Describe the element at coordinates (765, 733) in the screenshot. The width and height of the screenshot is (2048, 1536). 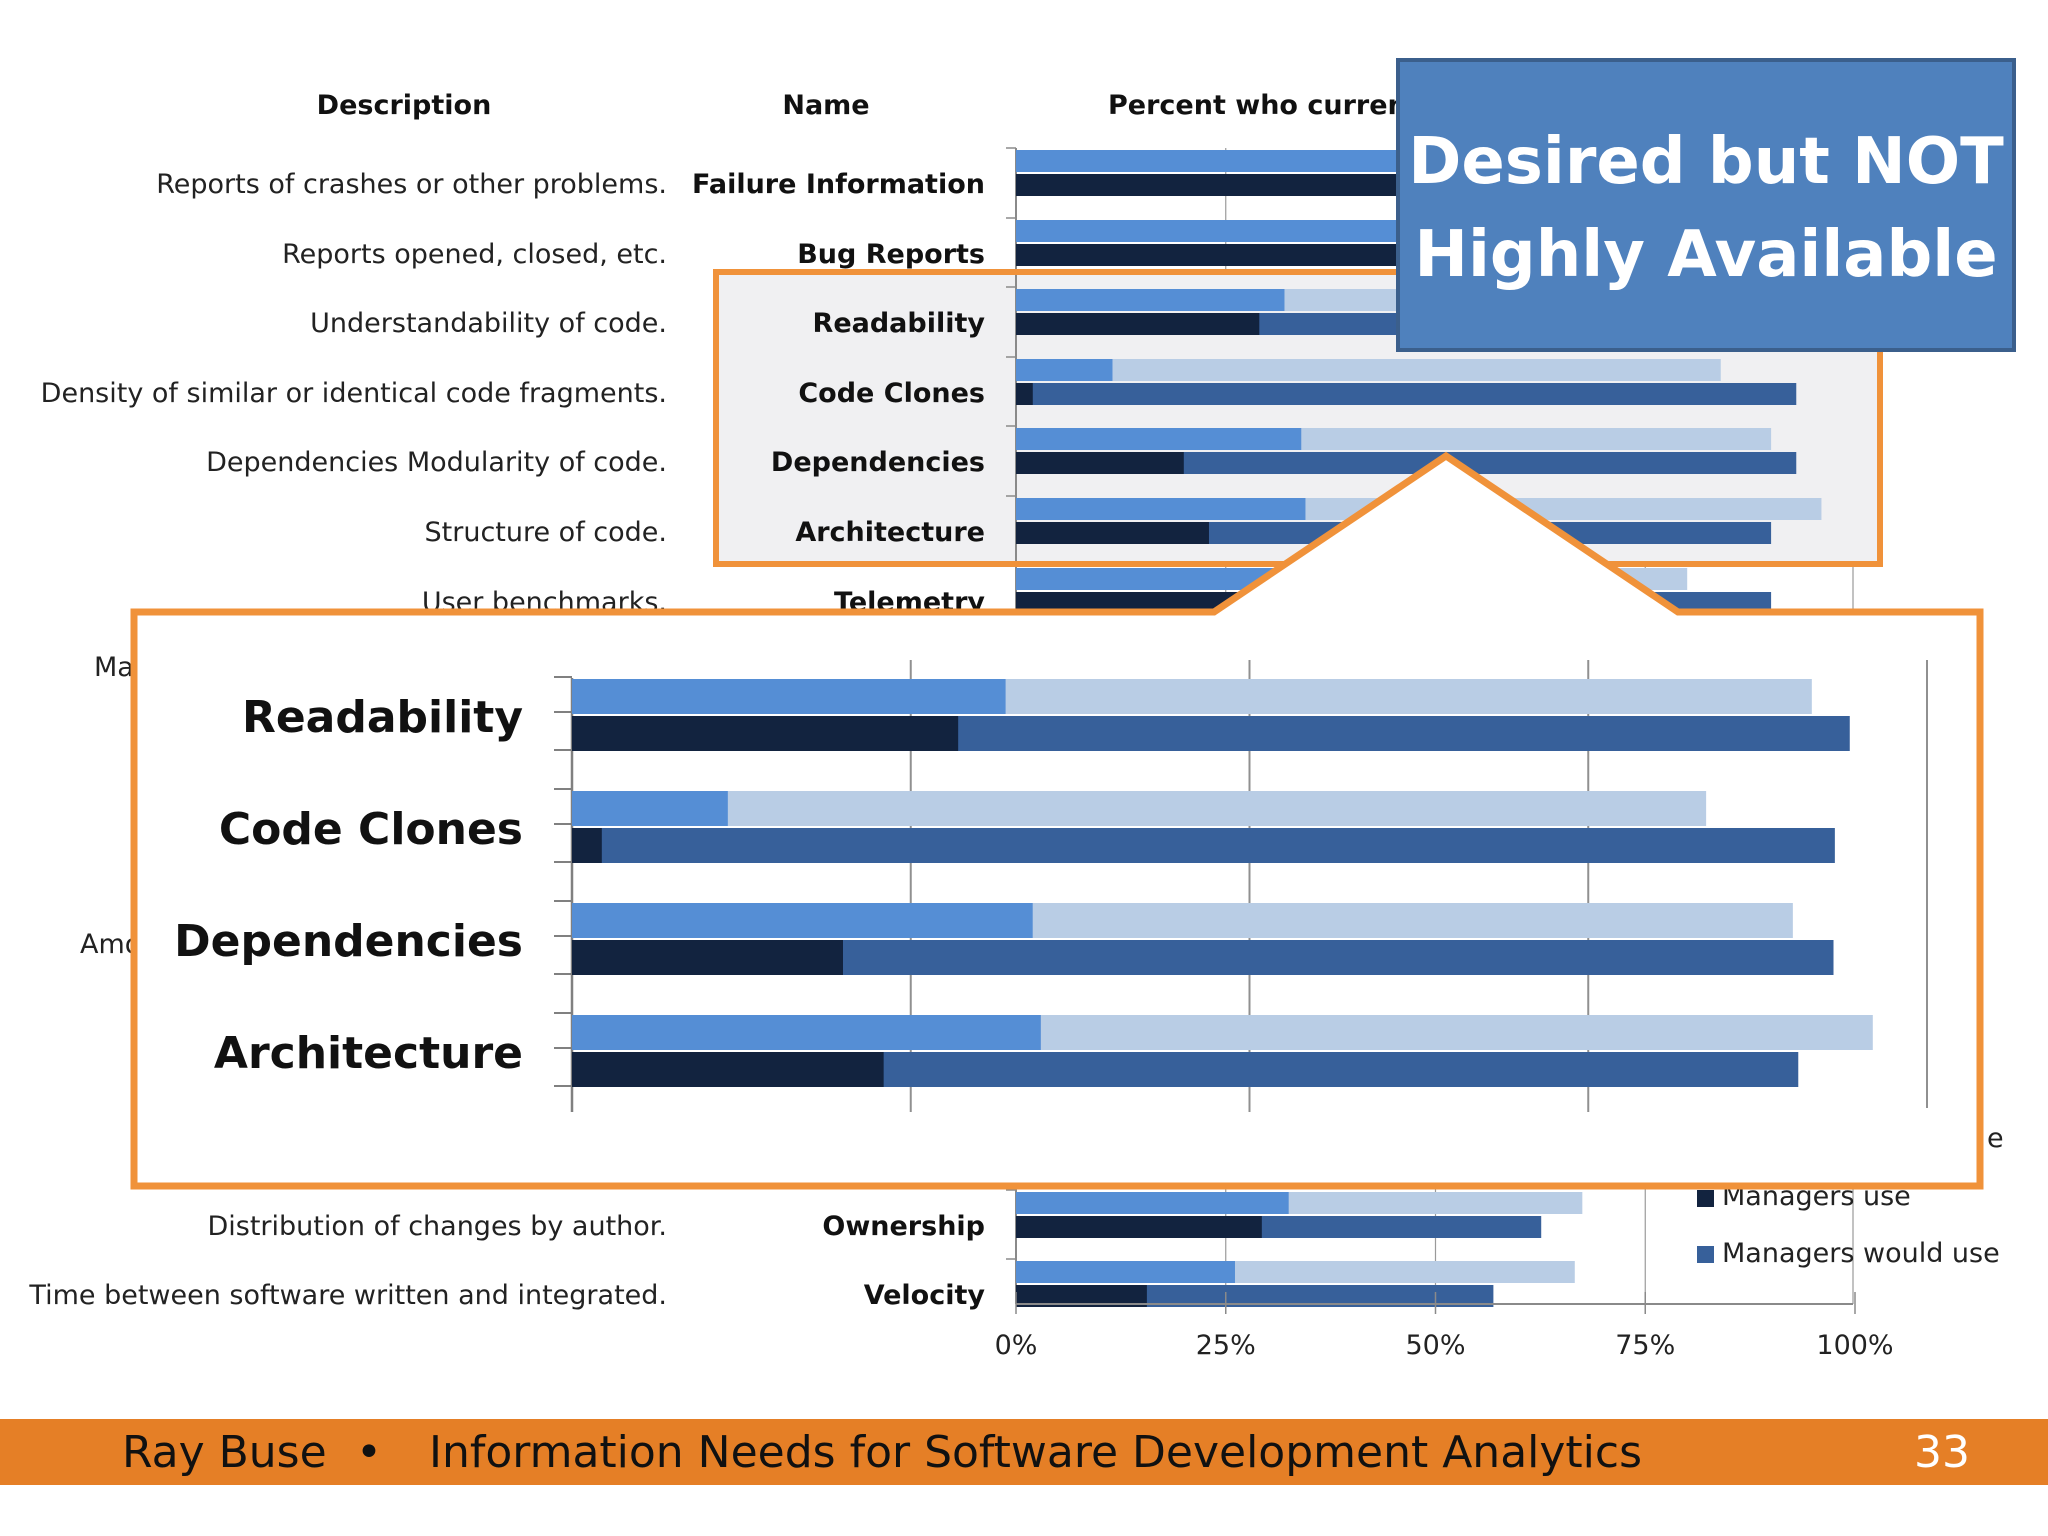
I see `zoom-bar-s3-readability` at that location.